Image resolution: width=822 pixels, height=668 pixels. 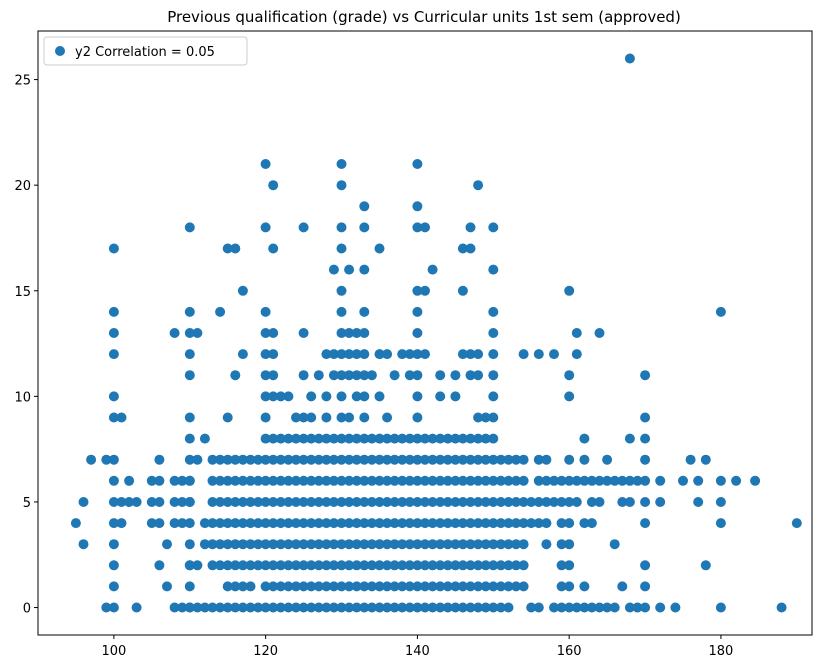 What do you see at coordinates (721, 651) in the screenshot?
I see `x-tick-label: 180` at bounding box center [721, 651].